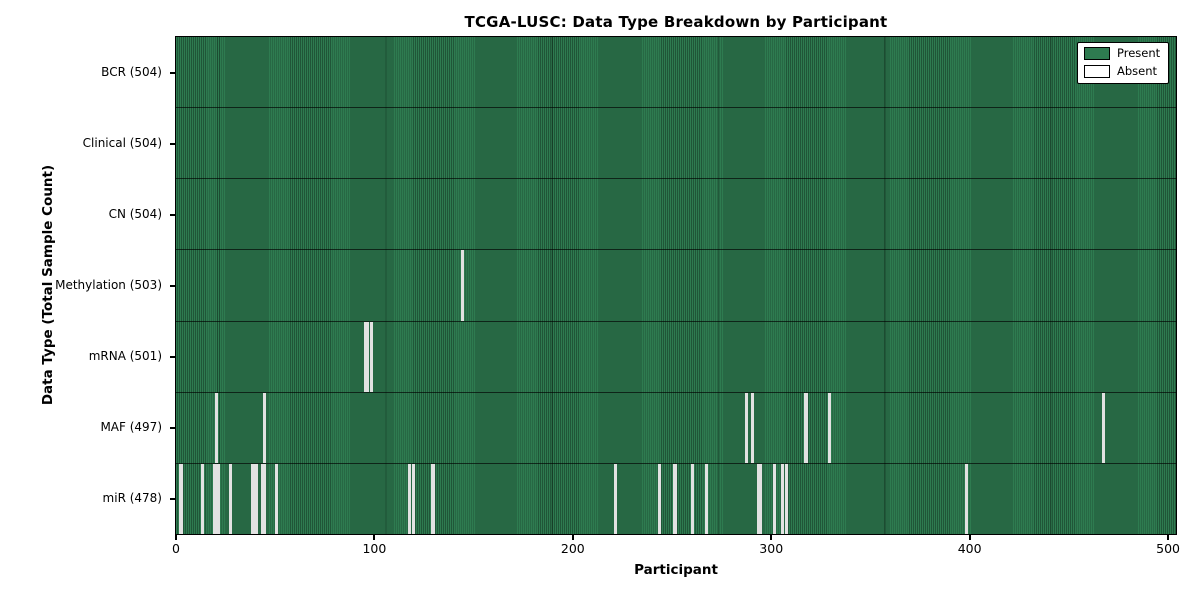 The width and height of the screenshot is (1200, 600). Describe the element at coordinates (1097, 72) in the screenshot. I see `legend-swatch-absent` at that location.